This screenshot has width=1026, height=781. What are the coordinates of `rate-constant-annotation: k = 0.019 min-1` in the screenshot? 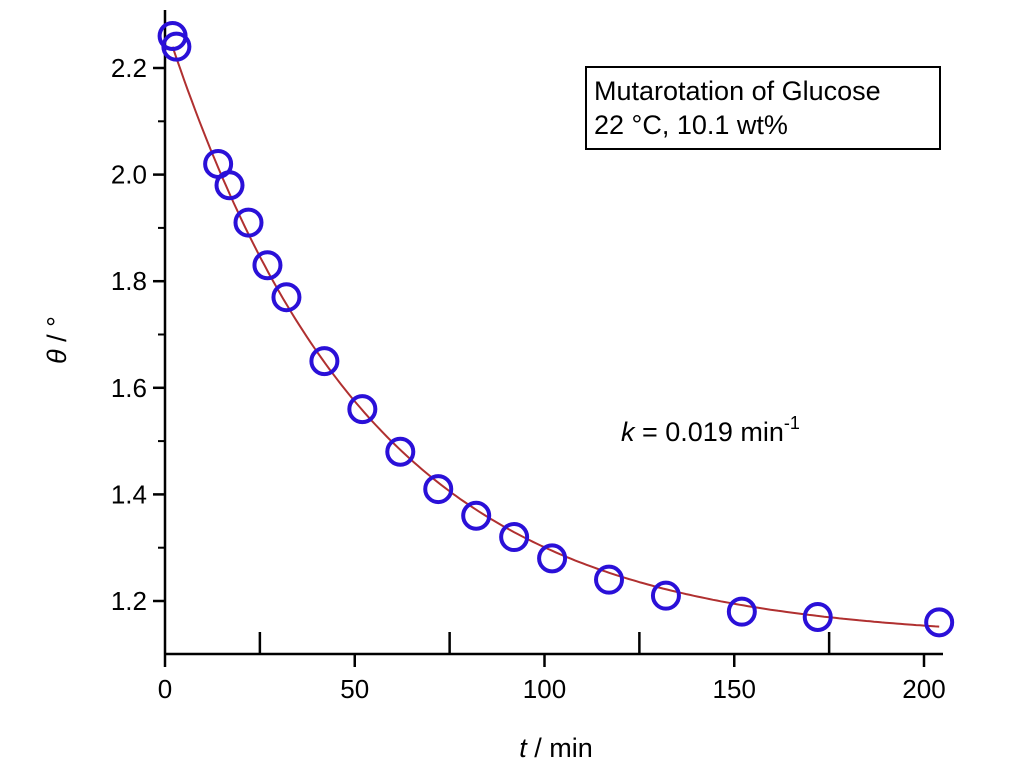 It's located at (710, 430).